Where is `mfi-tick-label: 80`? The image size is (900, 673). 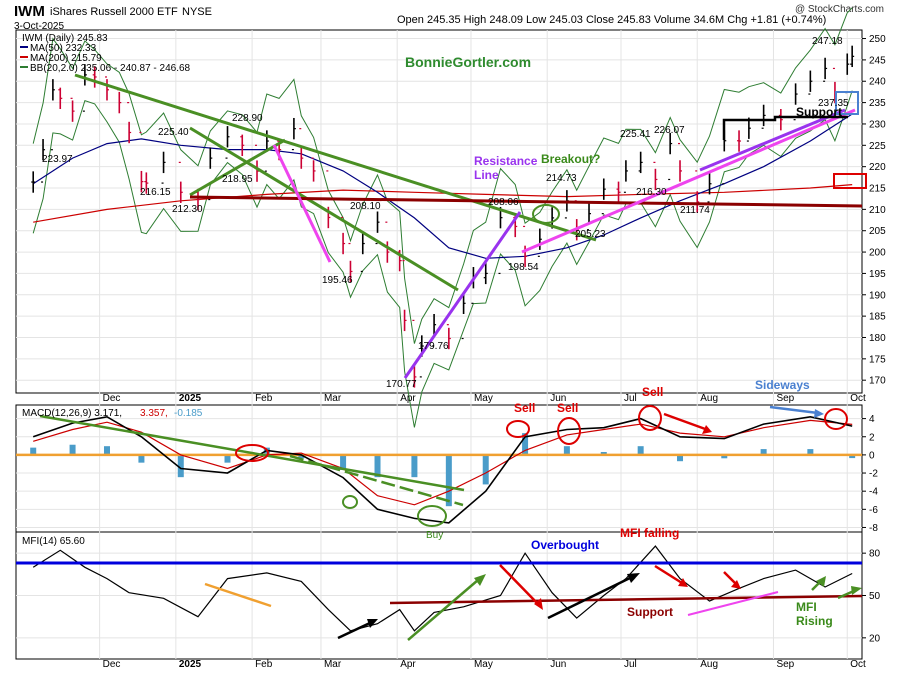 mfi-tick-label: 80 is located at coordinates (875, 554).